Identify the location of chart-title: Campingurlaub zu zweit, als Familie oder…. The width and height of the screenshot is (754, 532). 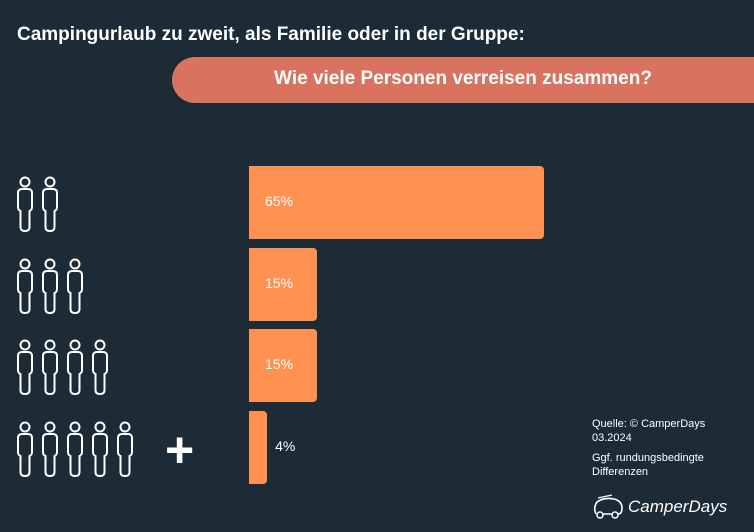
(271, 34).